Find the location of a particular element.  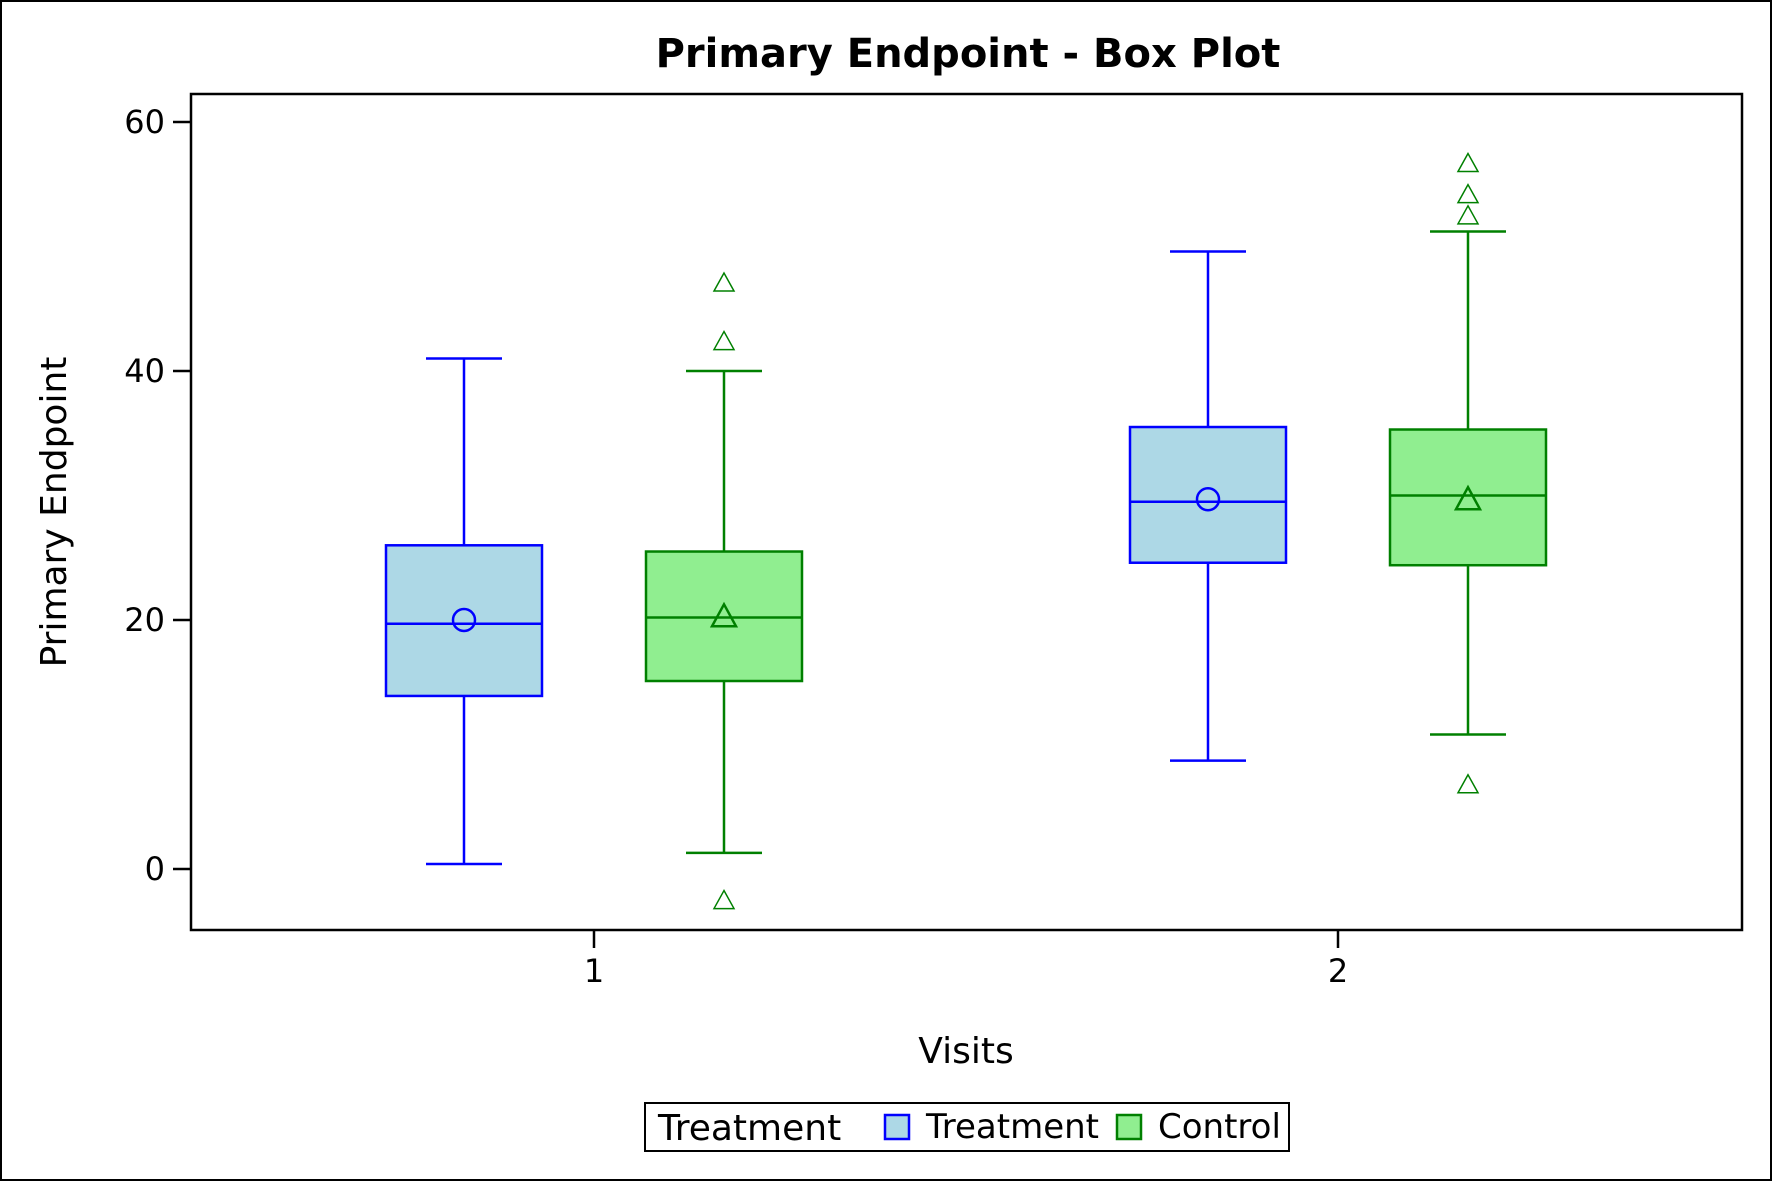

chart-title: Primary Endpoint - Box Plot is located at coordinates (968, 54).